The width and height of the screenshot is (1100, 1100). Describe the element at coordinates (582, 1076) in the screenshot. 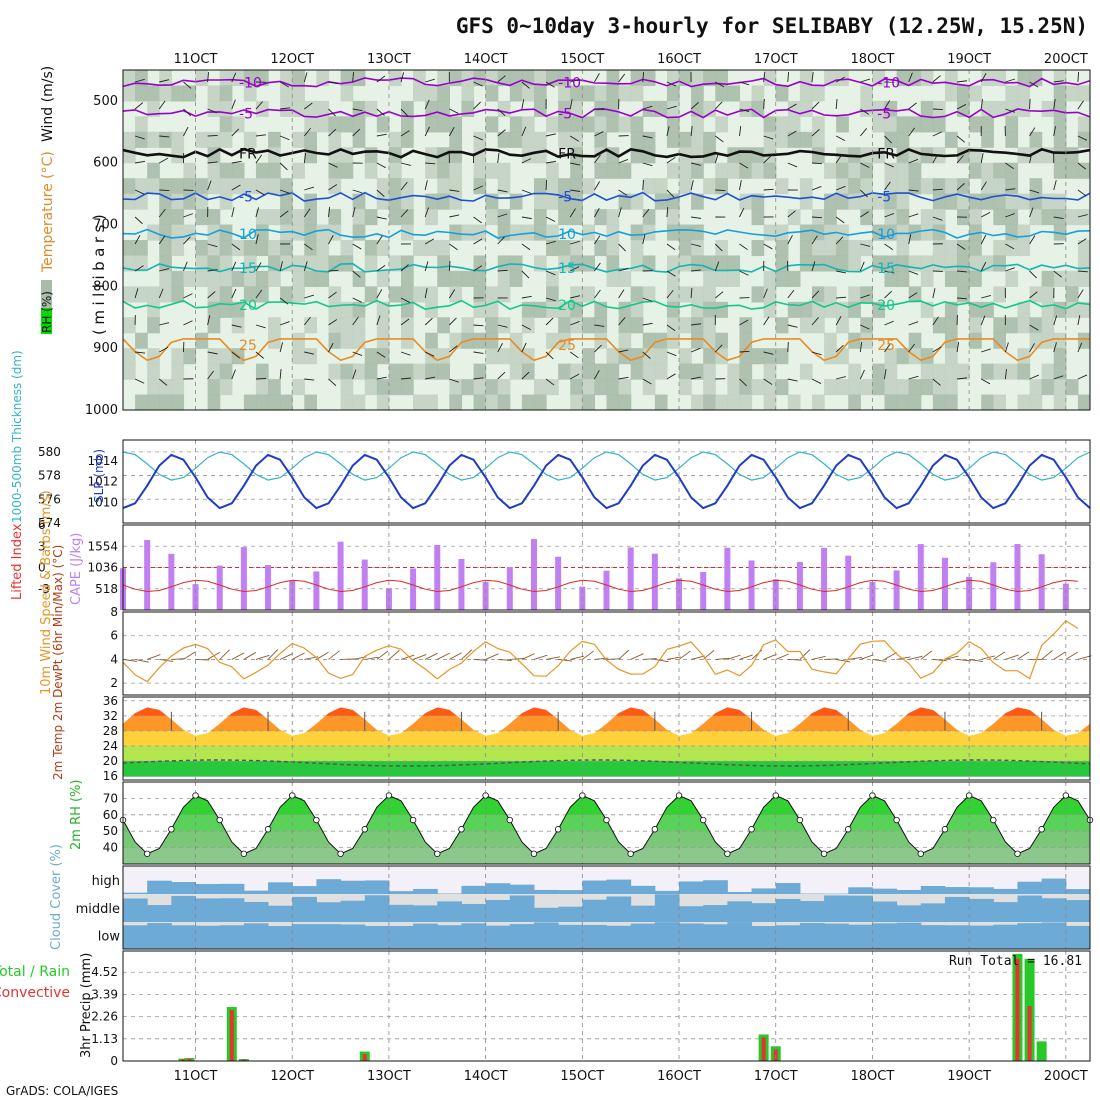

I see `bottom-tick-label: 15OCT` at that location.